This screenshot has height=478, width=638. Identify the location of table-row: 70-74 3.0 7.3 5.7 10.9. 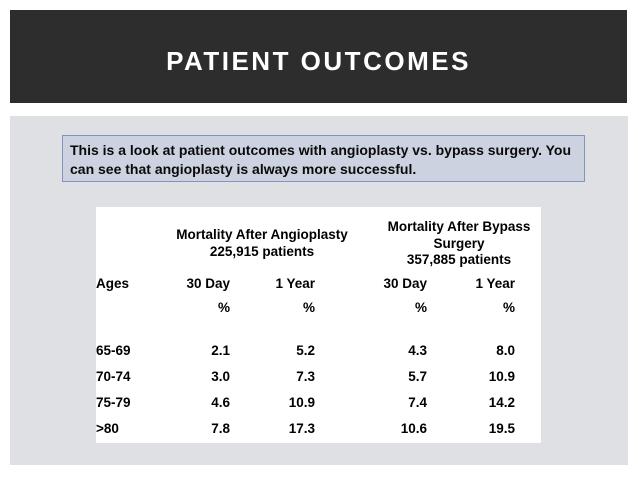
(318, 376).